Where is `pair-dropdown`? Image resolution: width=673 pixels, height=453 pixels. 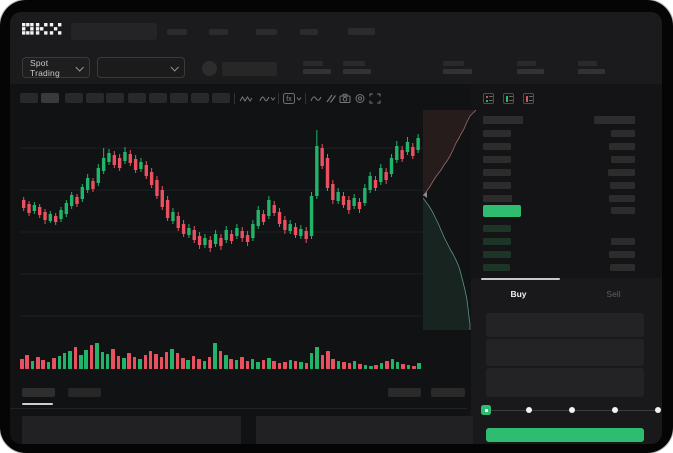 pair-dropdown is located at coordinates (141, 67).